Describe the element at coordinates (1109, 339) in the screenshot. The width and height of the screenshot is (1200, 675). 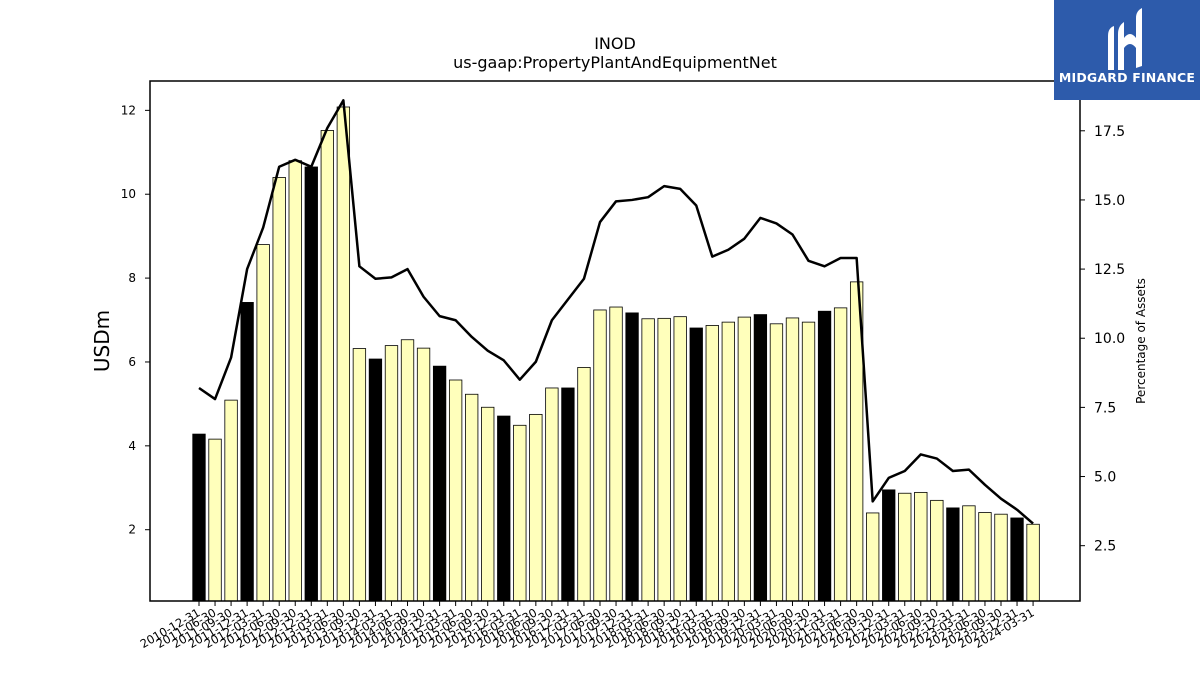
I see `y2-tick-label: 10.0` at that location.